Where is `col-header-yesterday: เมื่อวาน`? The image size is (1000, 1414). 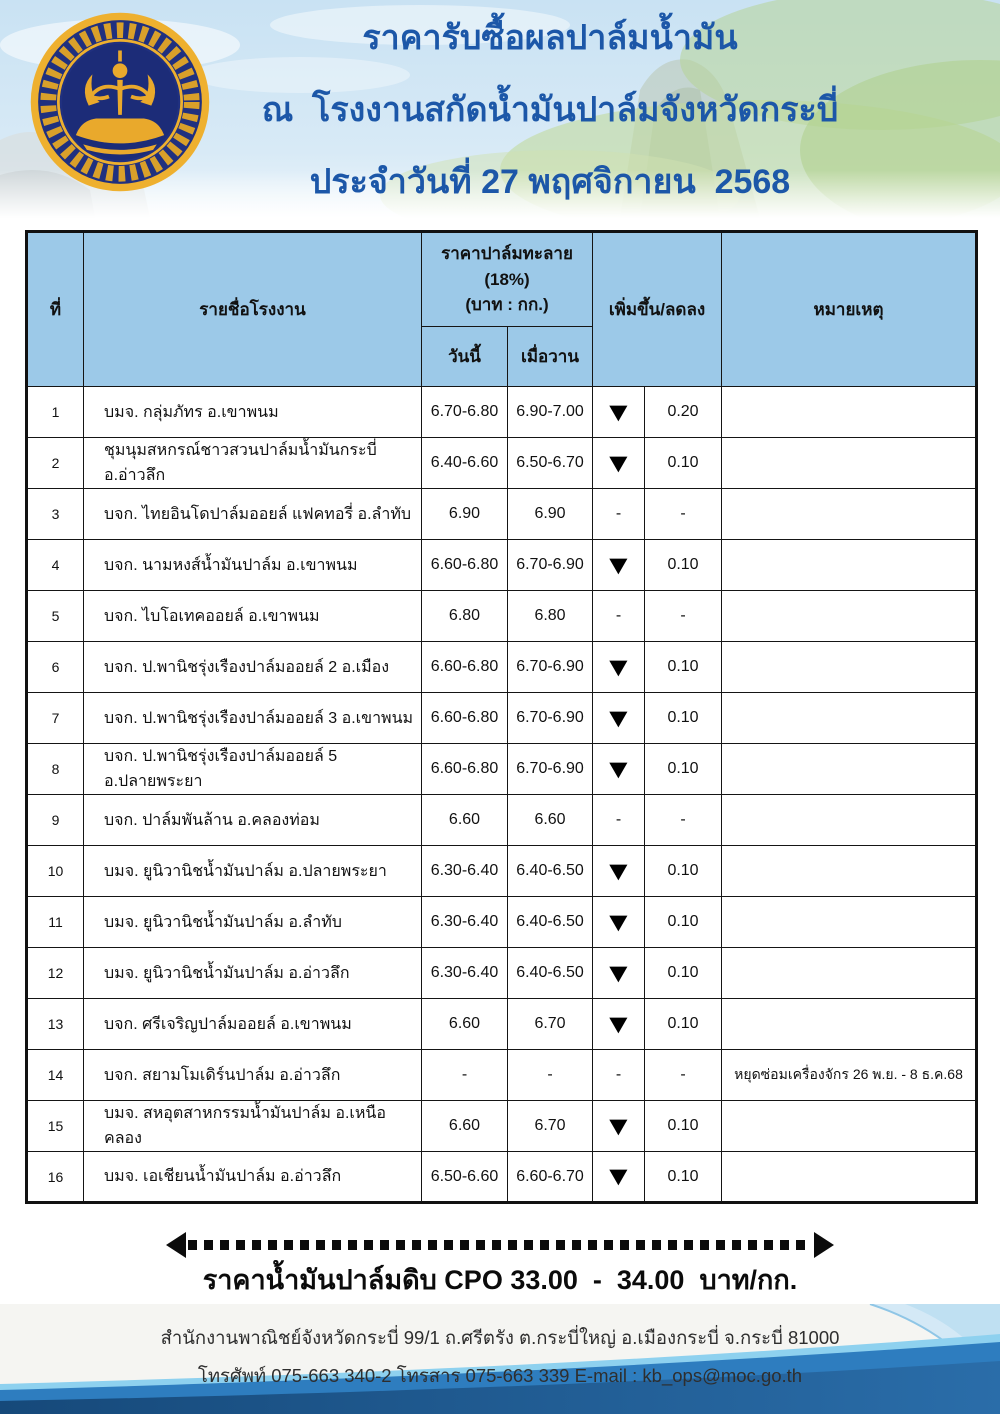 col-header-yesterday: เมื่อวาน is located at coordinates (550, 356).